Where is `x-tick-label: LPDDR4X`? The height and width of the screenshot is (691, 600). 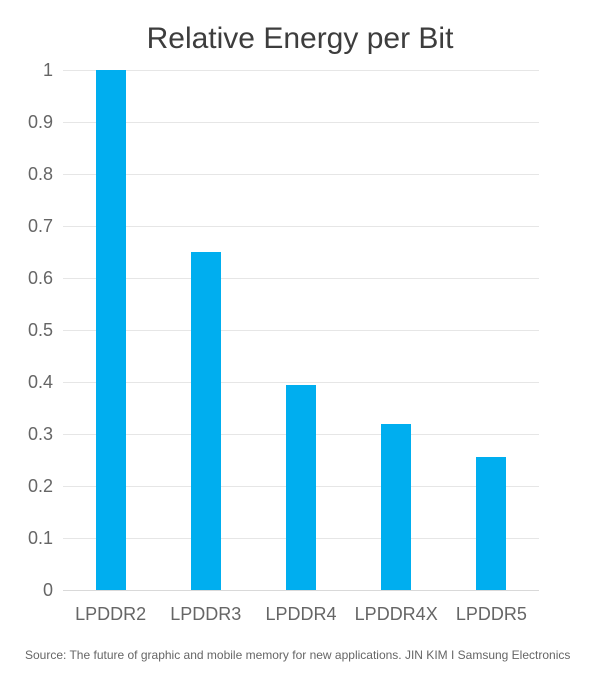
x-tick-label: LPDDR4X is located at coordinates (396, 614).